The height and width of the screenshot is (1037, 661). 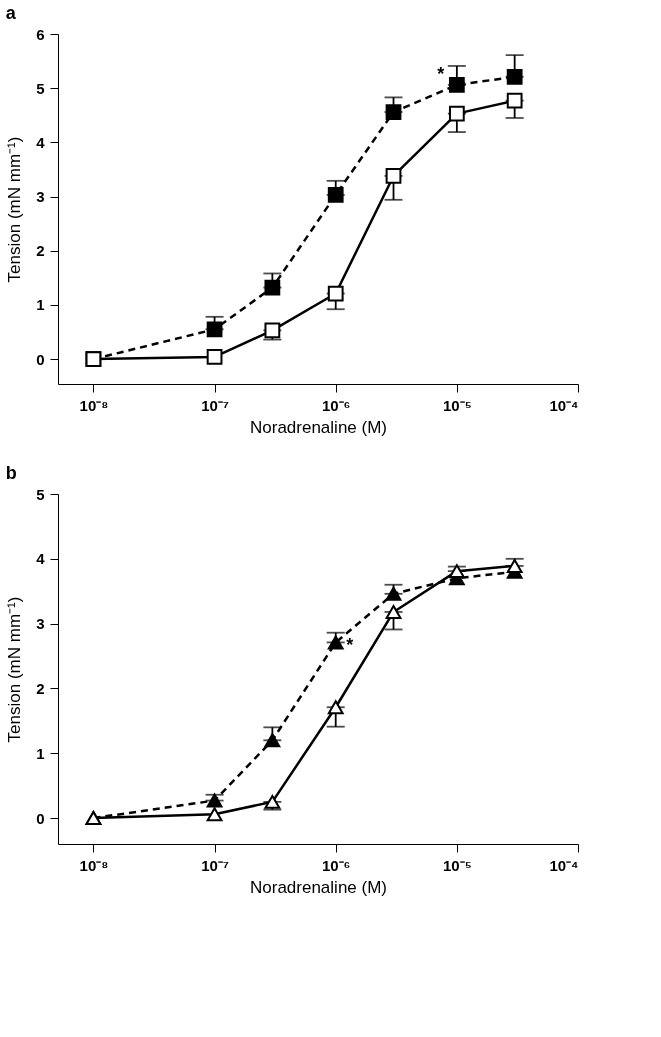 I want to click on chart-title: b, so click(x=11, y=473).